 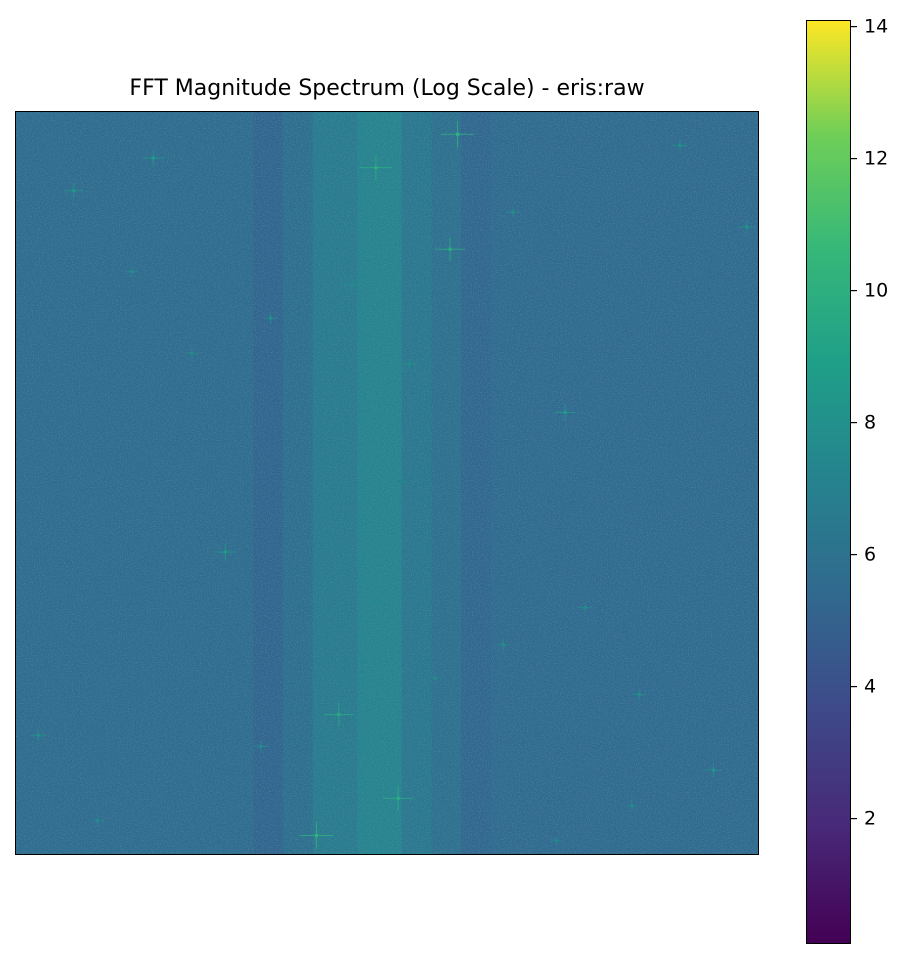 I want to click on colorbar-tick-label-0: 2, so click(x=870, y=819).